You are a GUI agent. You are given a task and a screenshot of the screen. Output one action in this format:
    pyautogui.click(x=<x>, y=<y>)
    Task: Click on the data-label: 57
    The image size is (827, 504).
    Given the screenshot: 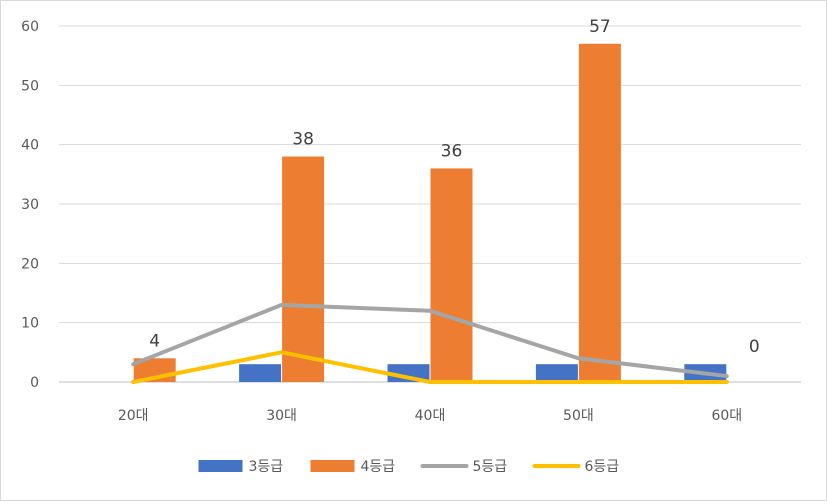 What is the action you would take?
    pyautogui.click(x=600, y=27)
    